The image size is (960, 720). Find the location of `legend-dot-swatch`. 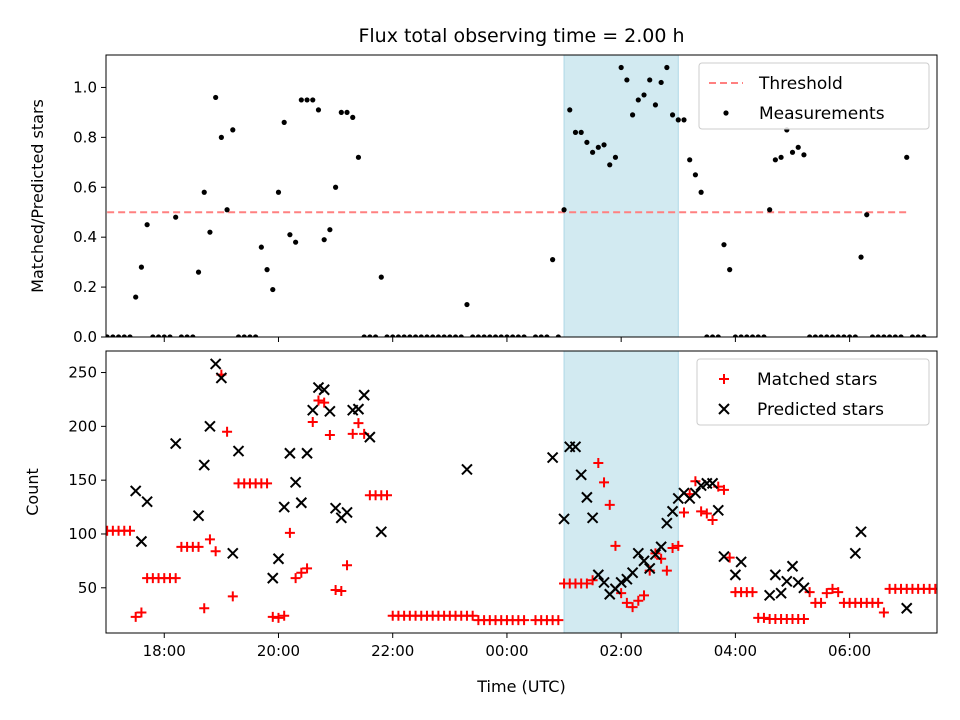

legend-dot-swatch is located at coordinates (726, 113).